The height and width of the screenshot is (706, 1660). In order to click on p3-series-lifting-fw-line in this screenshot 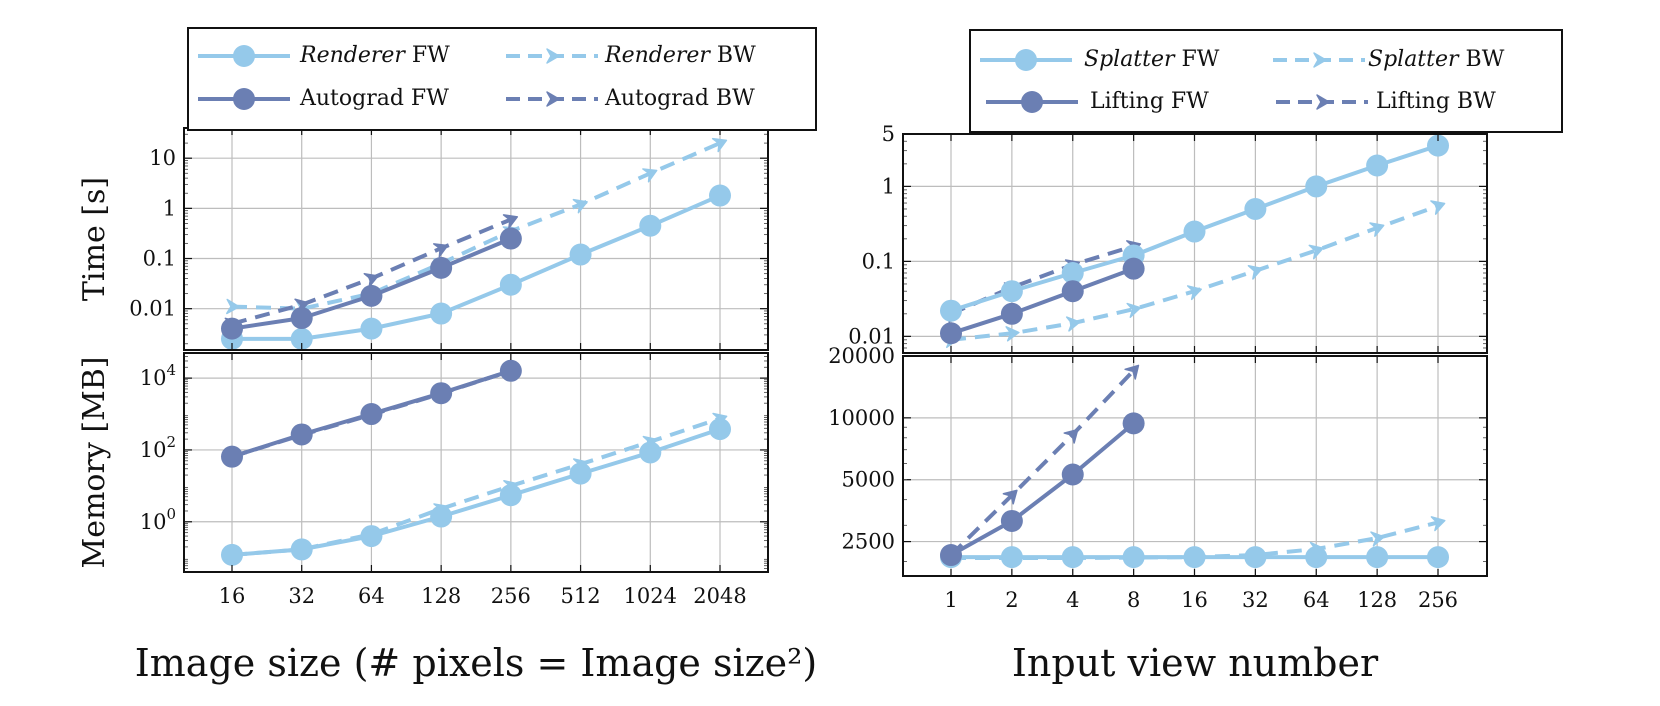, I will do `click(1042, 301)`.